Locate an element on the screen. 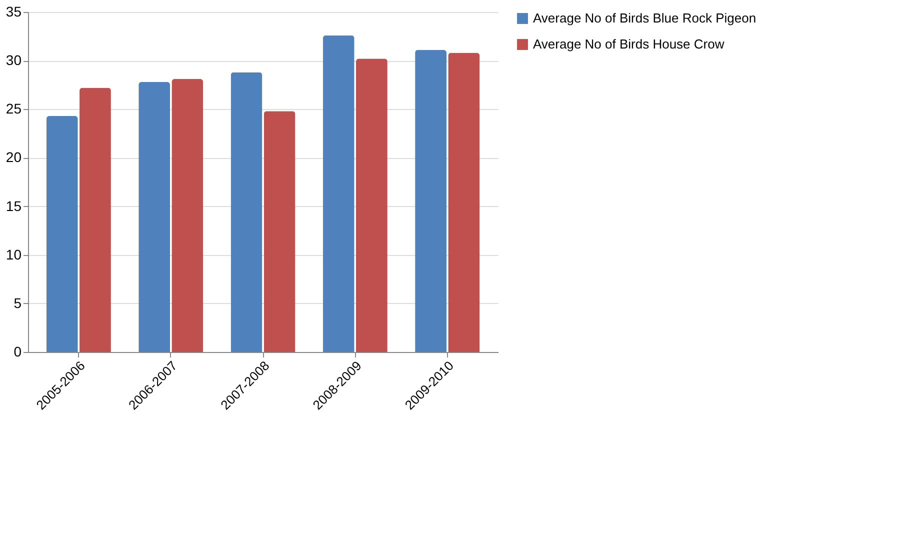  y-tick-label: 20 is located at coordinates (14, 157).